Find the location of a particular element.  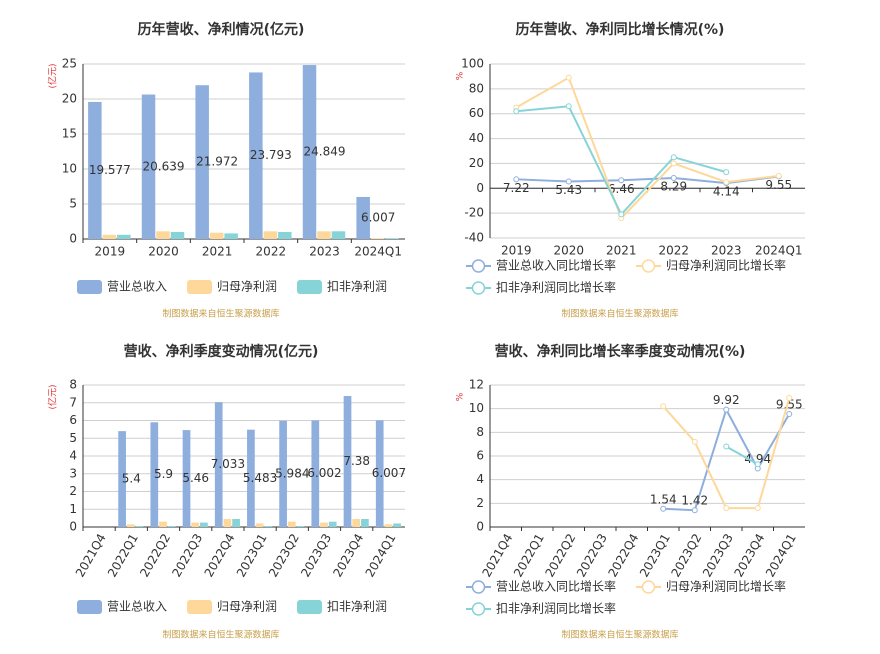

data-label: 6.002 is located at coordinates (324, 473).